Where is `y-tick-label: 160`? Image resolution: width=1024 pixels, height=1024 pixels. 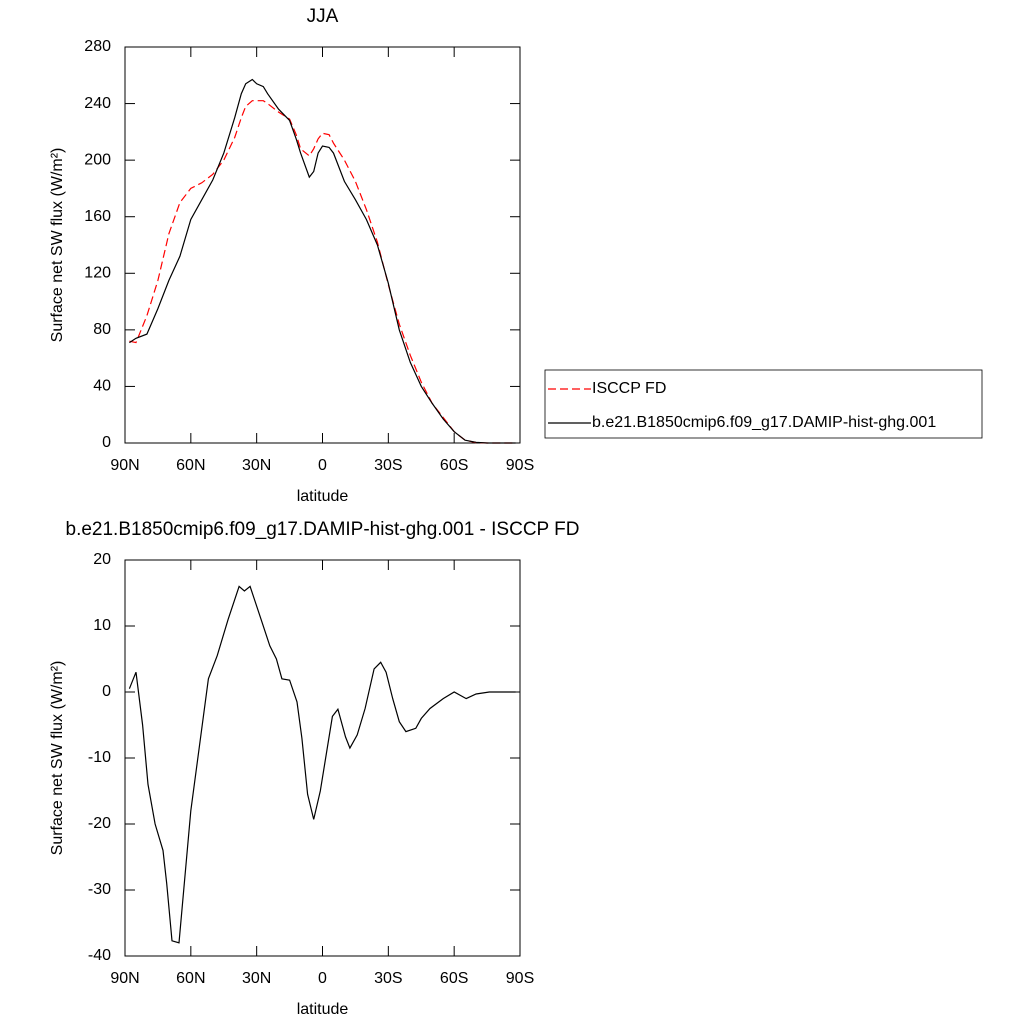
y-tick-label: 160 is located at coordinates (97, 216).